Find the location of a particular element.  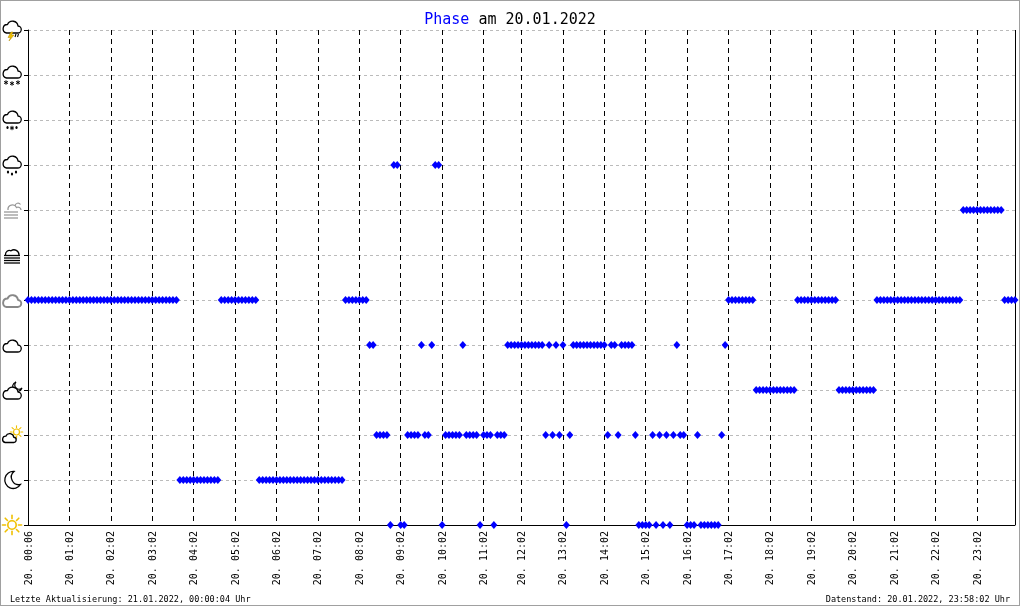

x-tick-label: 20. 14:02 is located at coordinates (604, 558).